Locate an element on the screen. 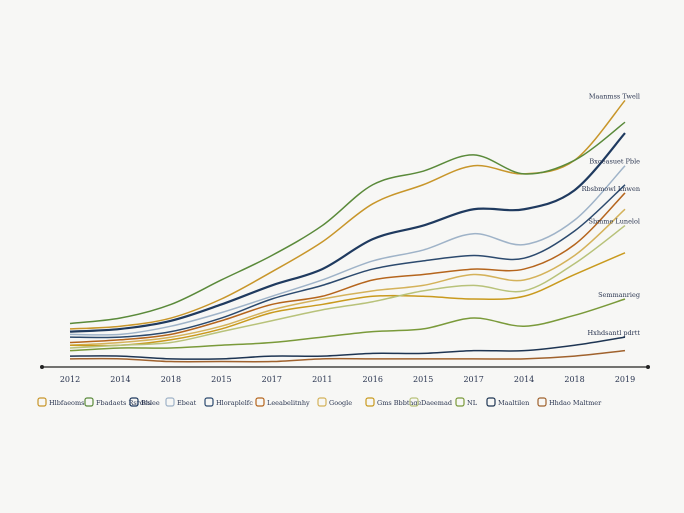 The height and width of the screenshot is (513, 684). legend-label: Hlbfaeoms is located at coordinates (66, 403).